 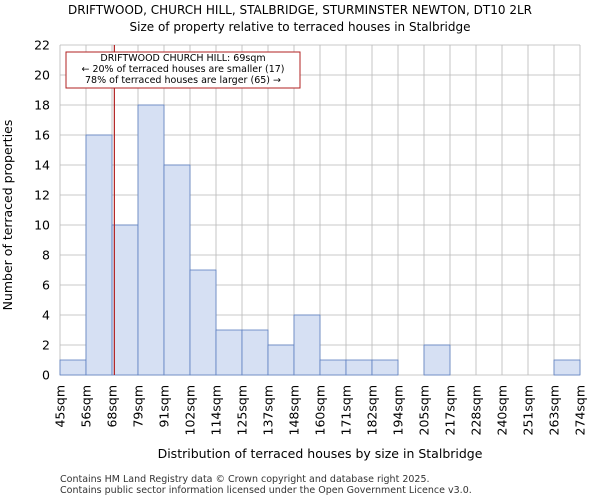 What do you see at coordinates (7, 215) in the screenshot?
I see `y-axis-label: Number of terraced properties` at bounding box center [7, 215].